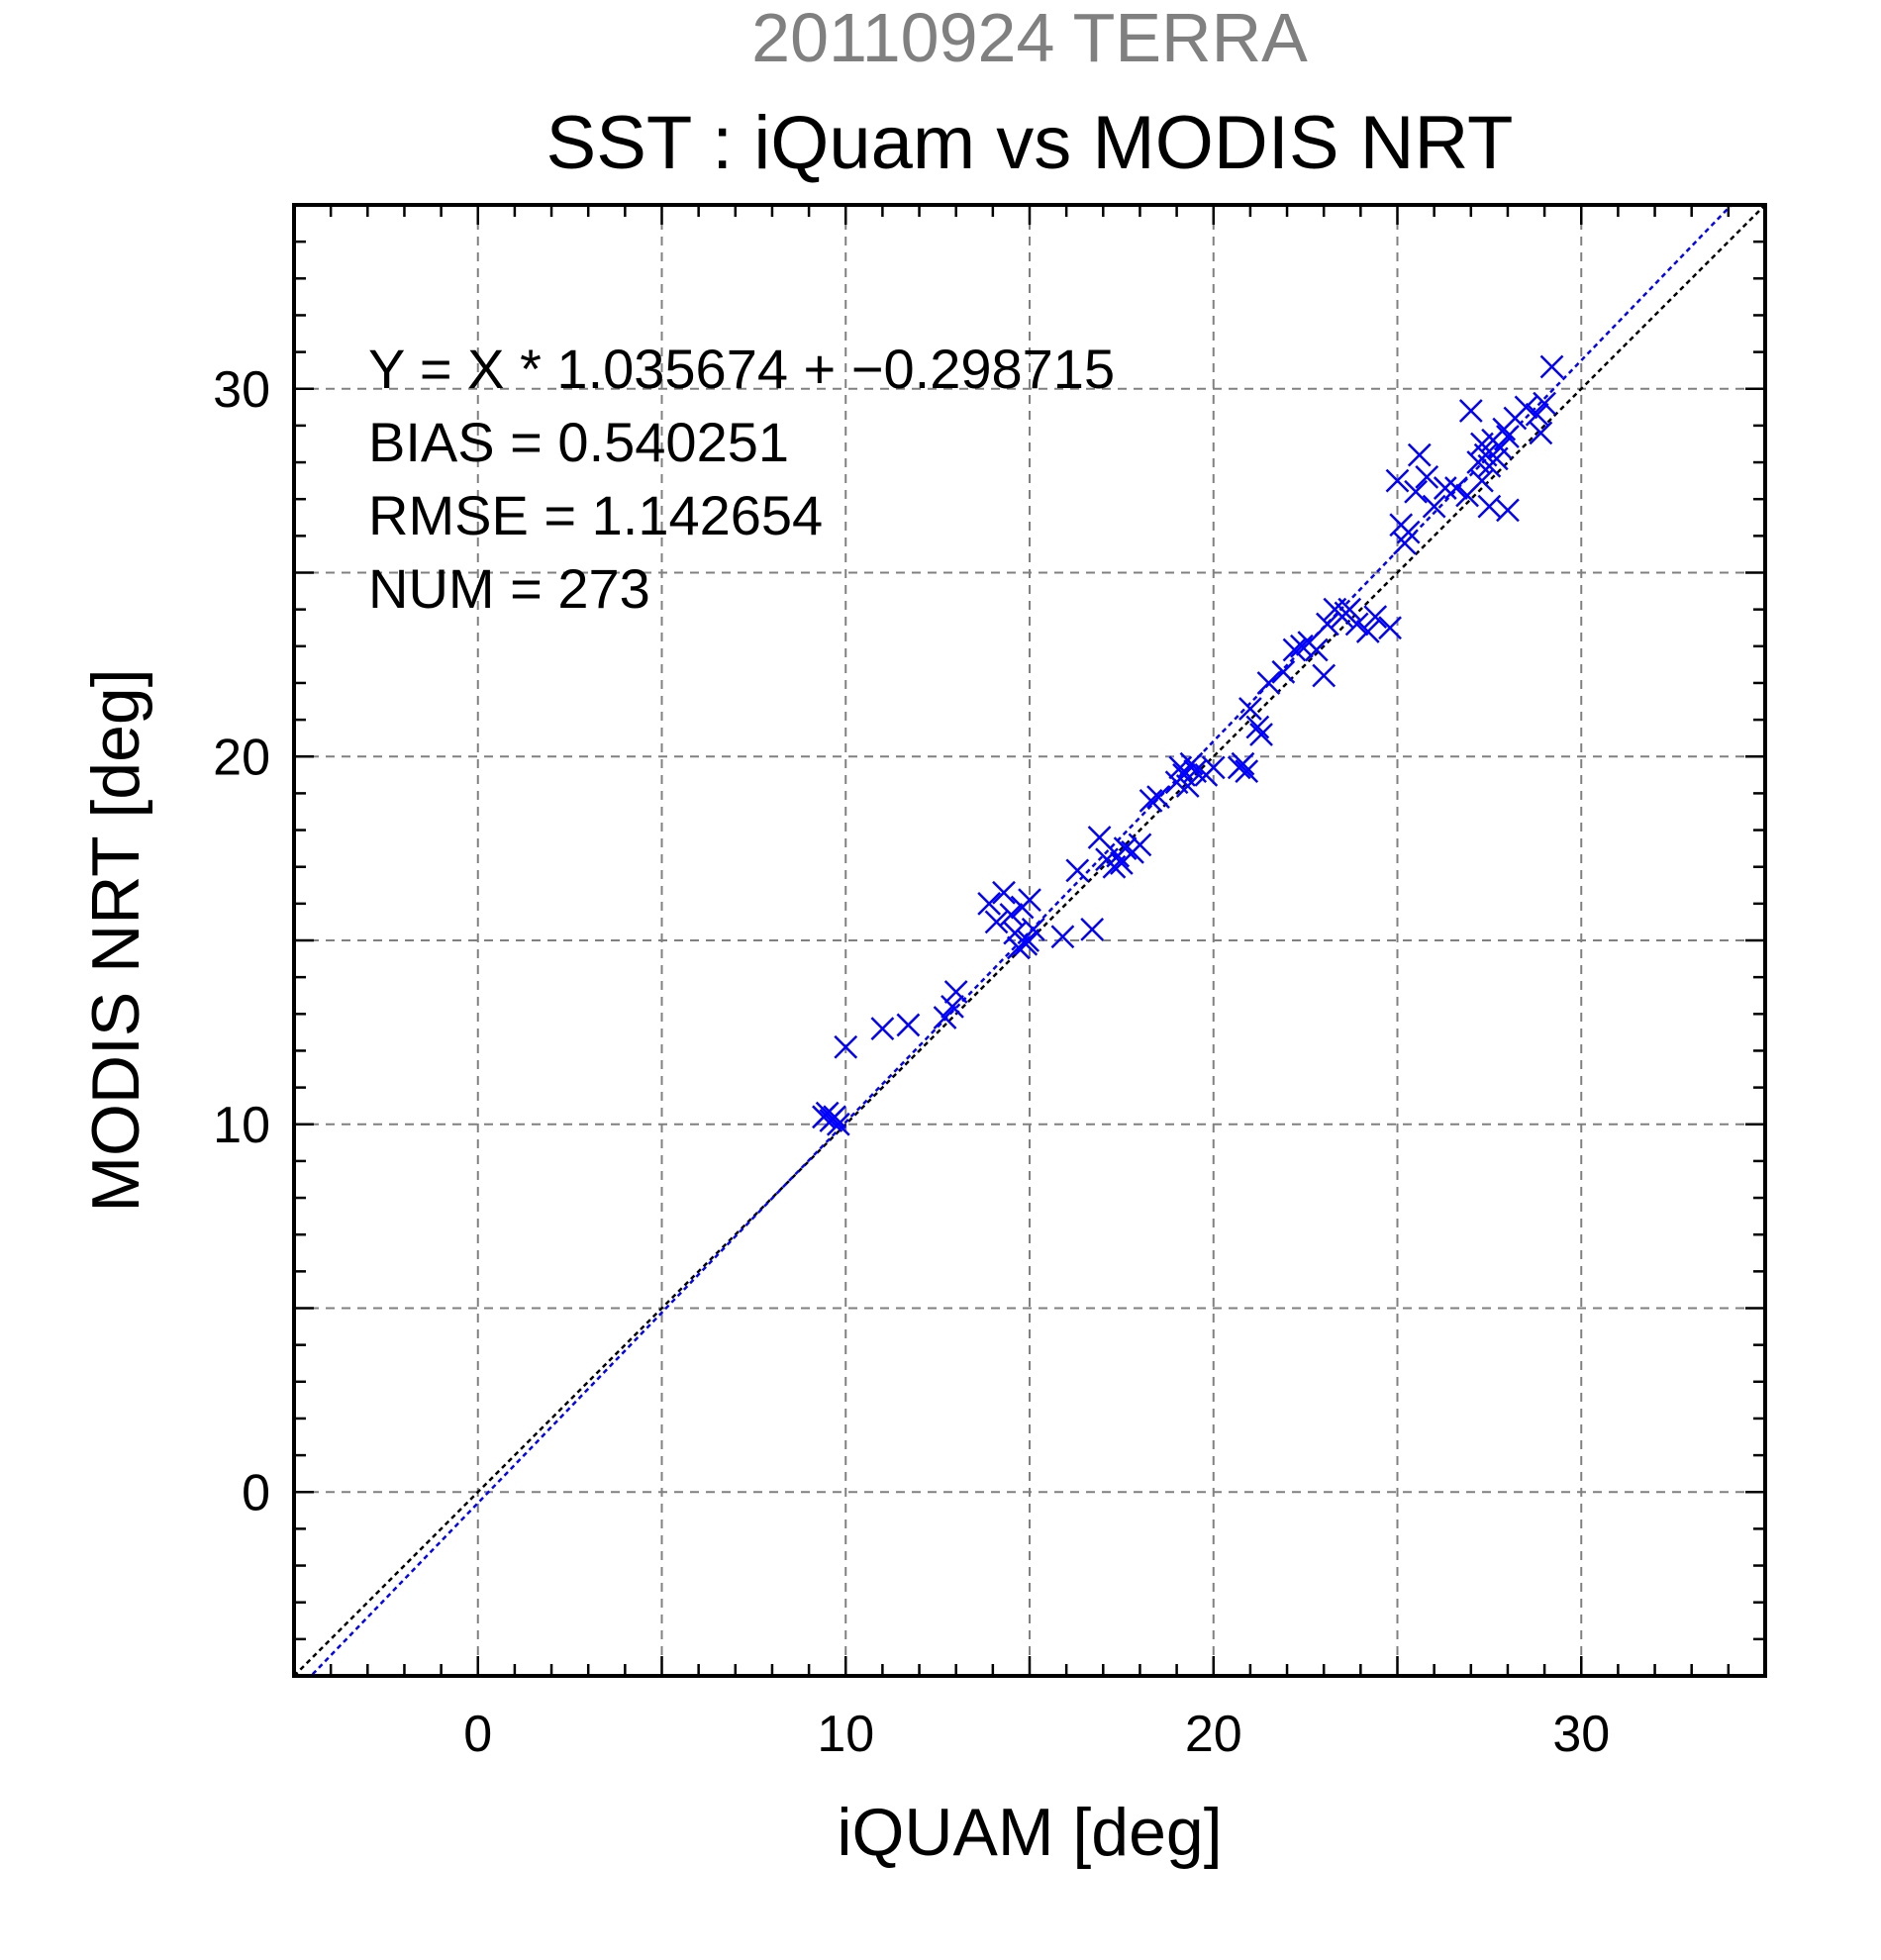  I want to click on chart-date-label: 20110924 TERRA, so click(1030, 38).